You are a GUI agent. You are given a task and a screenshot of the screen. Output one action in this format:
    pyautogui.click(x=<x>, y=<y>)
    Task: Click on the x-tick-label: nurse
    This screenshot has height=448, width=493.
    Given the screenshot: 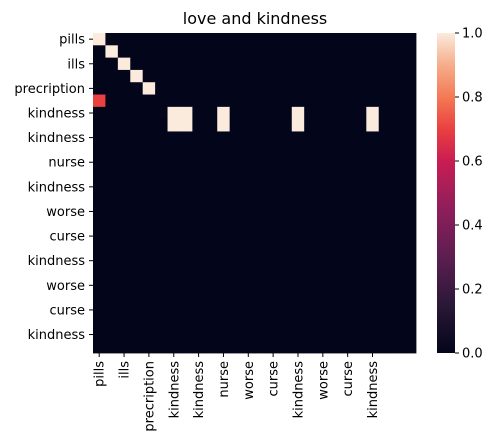 What is the action you would take?
    pyautogui.click(x=224, y=379)
    